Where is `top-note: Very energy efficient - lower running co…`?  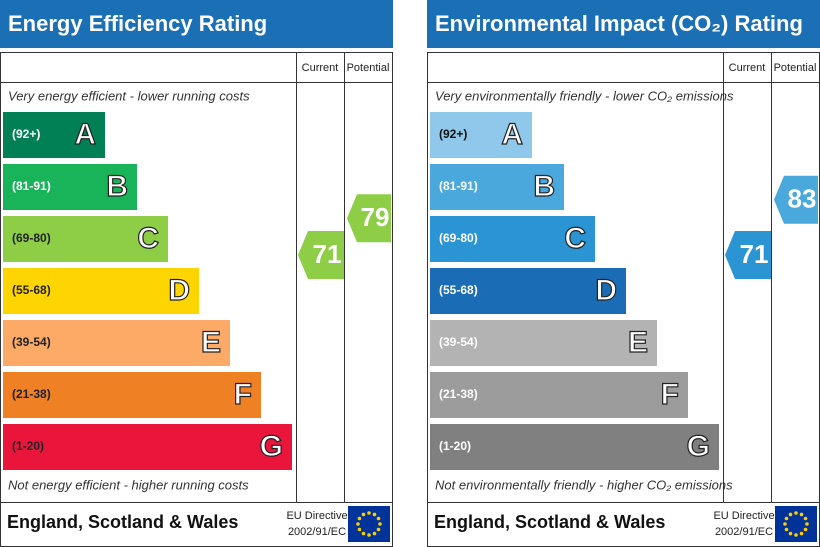 top-note: Very energy efficient - lower running co… is located at coordinates (129, 95).